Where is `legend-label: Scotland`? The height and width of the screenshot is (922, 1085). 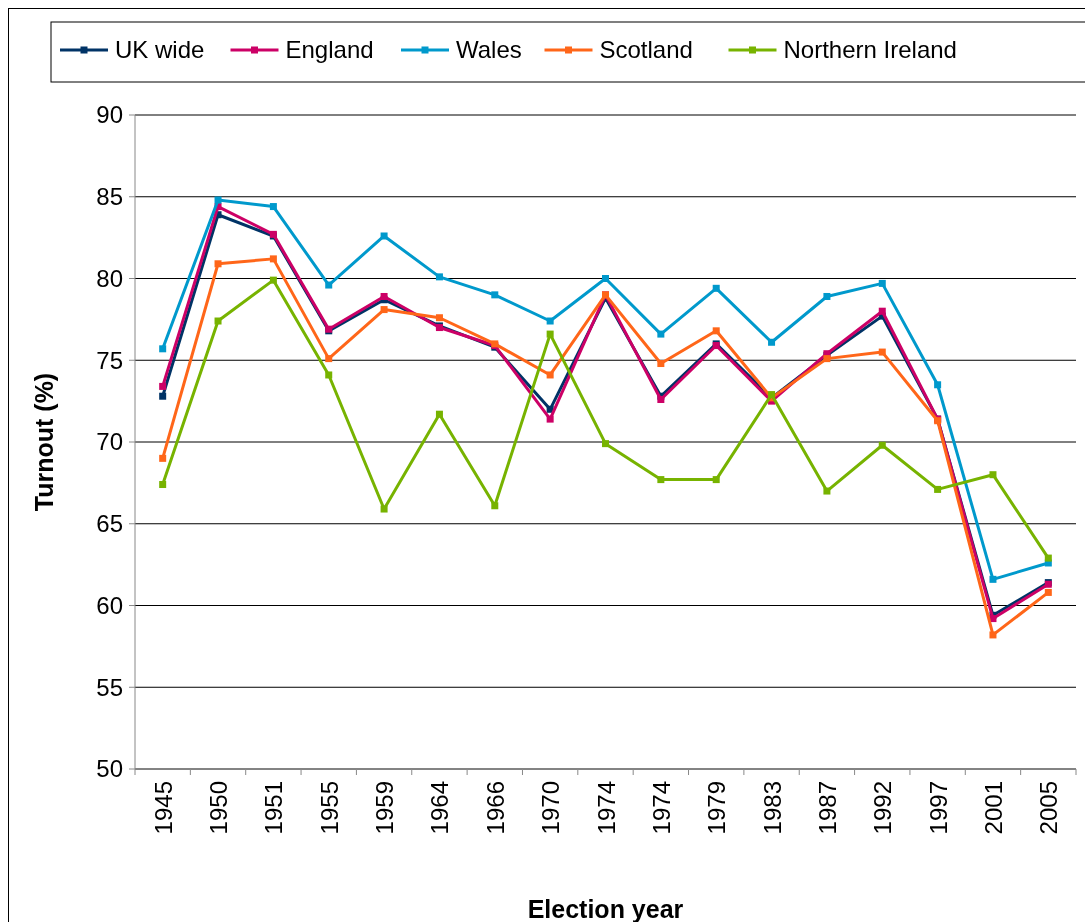 legend-label: Scotland is located at coordinates (646, 50).